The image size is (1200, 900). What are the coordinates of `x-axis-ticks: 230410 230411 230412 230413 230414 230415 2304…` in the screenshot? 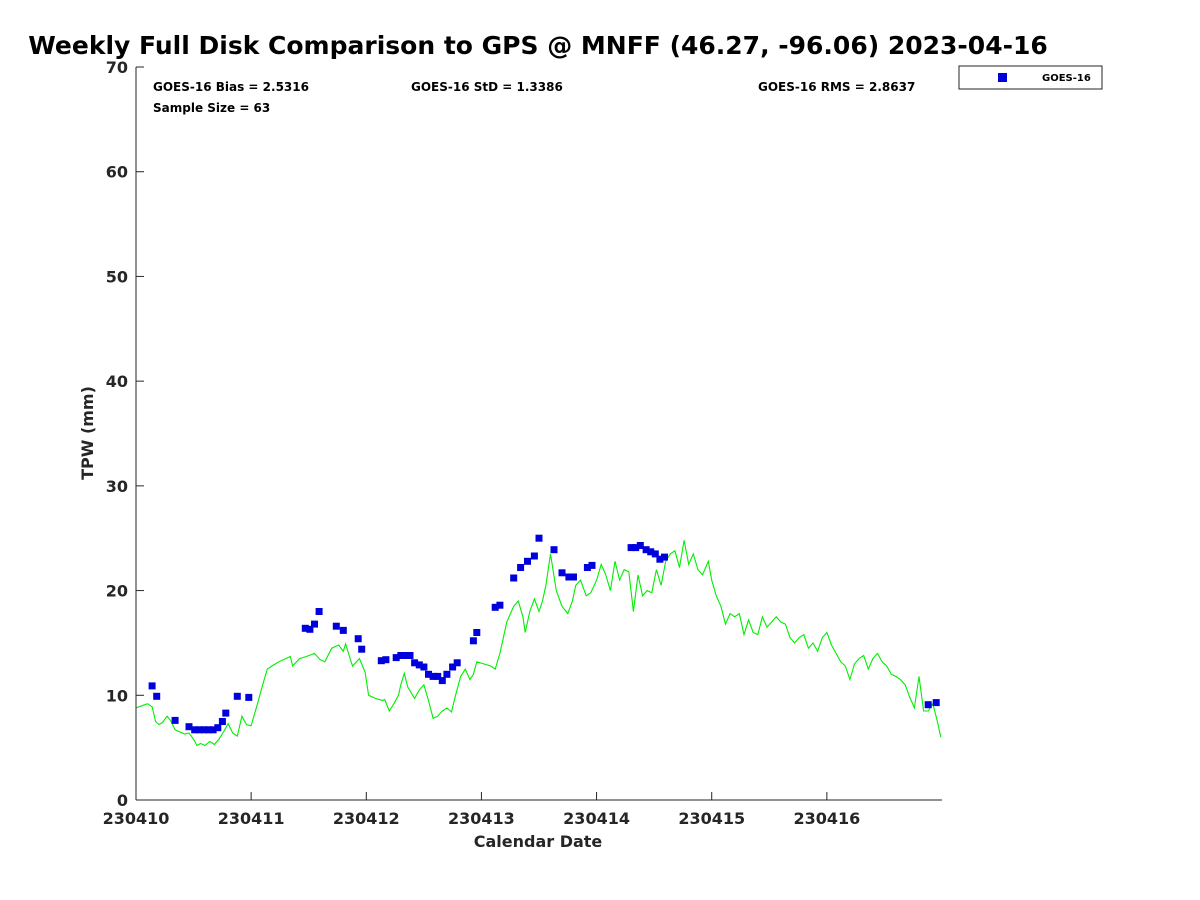 It's located at (481, 810).